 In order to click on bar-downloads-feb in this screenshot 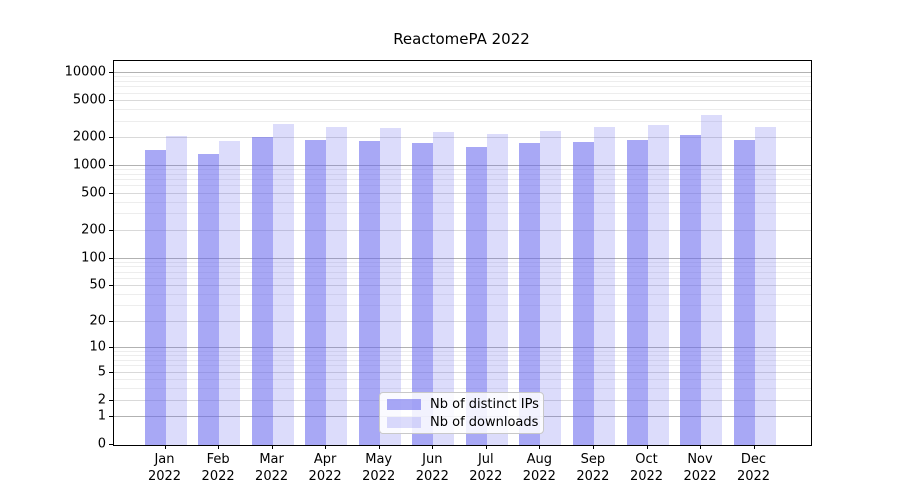, I will do `click(229, 293)`.